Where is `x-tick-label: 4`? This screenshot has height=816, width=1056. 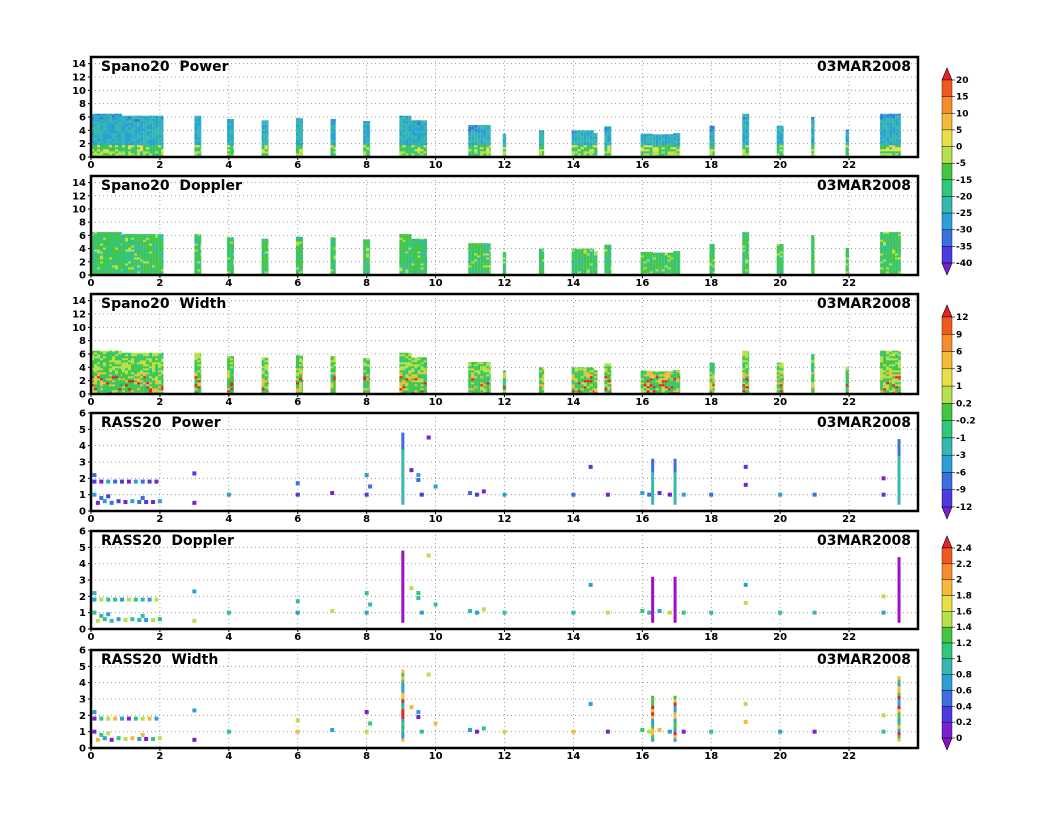 x-tick-label: 4 is located at coordinates (228, 283).